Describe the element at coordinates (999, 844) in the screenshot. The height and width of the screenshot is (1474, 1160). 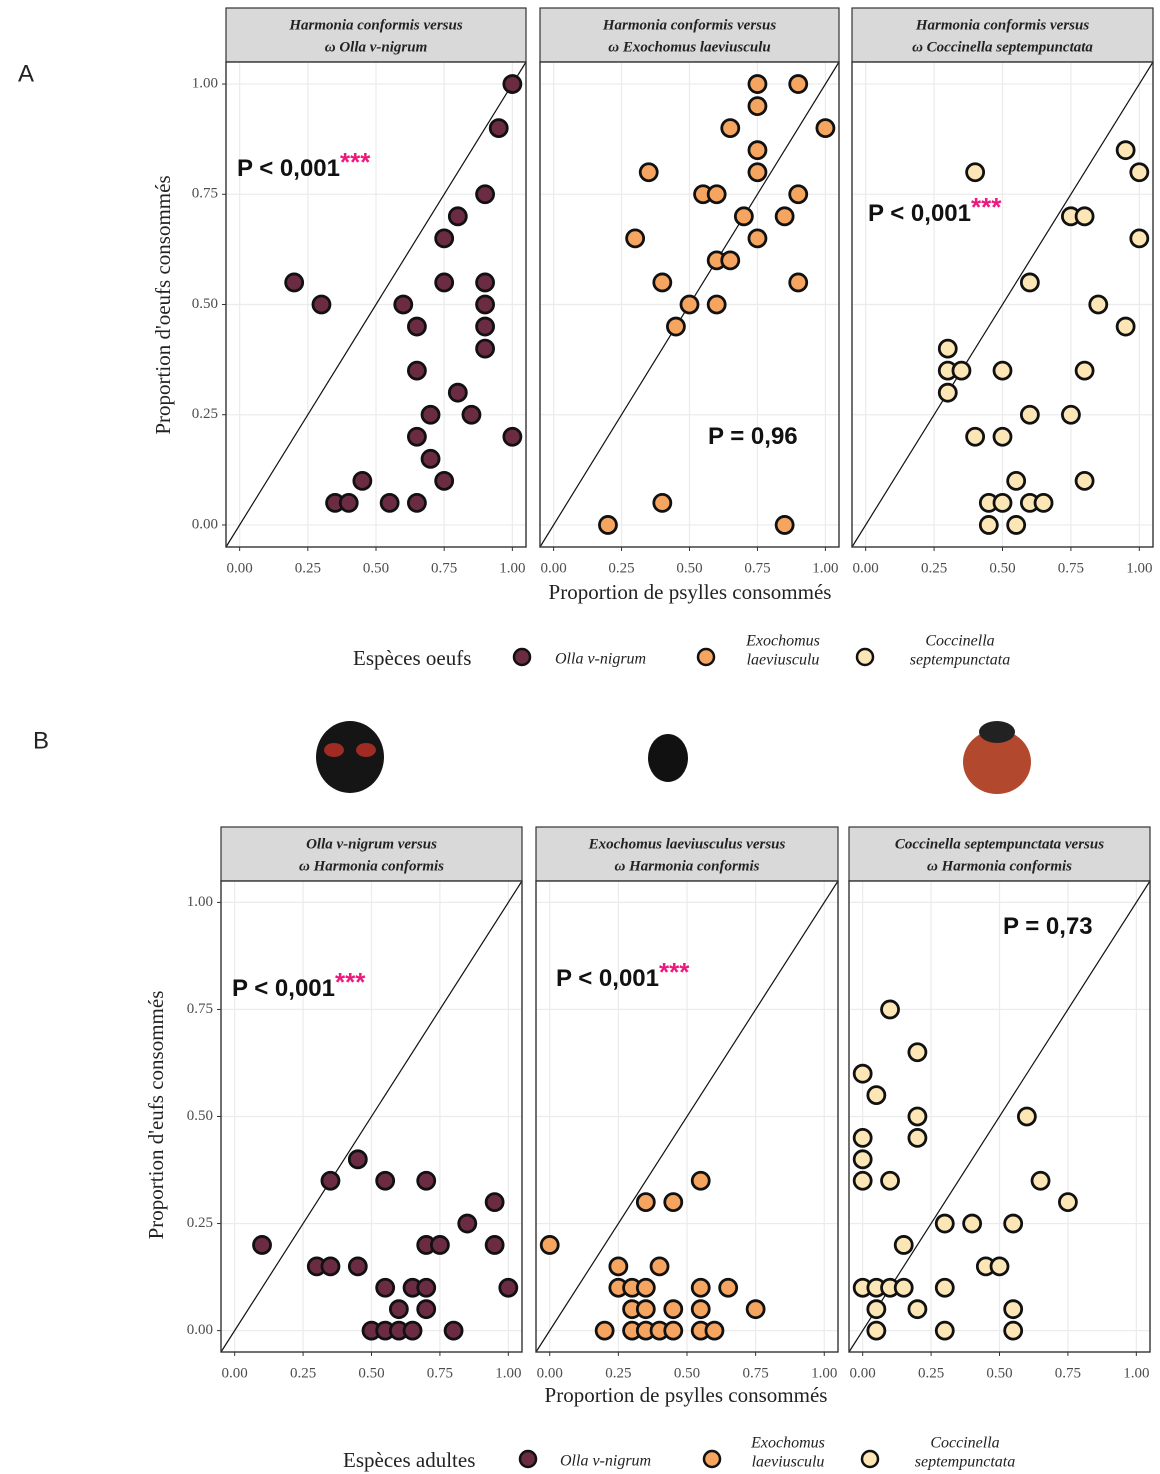
I see `strip-title: Coccinella septempunctata versus` at that location.